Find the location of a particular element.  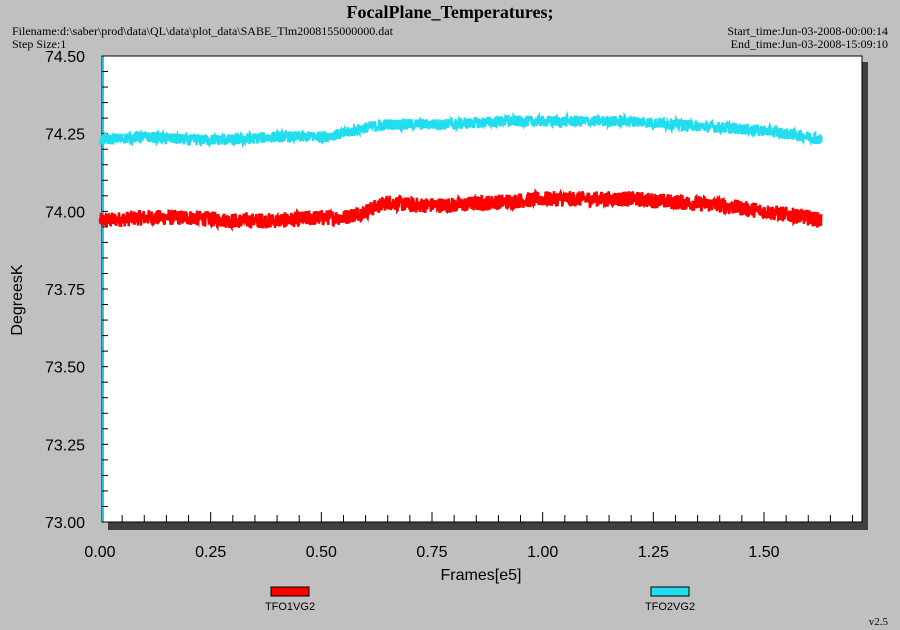

y-axis-label: DegreesK is located at coordinates (17, 299).